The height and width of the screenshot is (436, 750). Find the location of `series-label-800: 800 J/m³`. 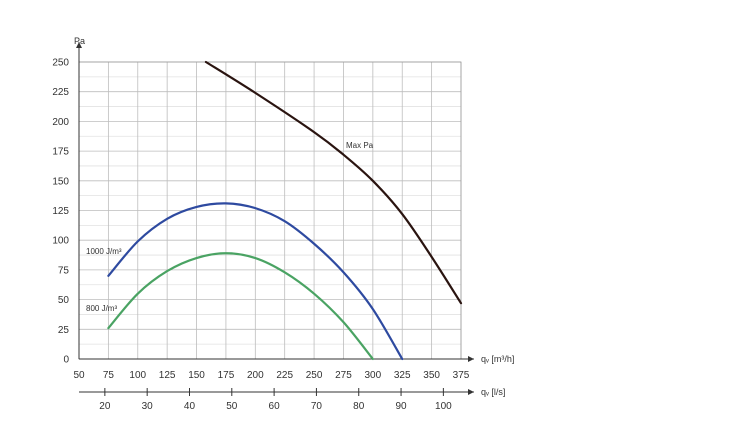

series-label-800: 800 J/m³ is located at coordinates (101, 308).